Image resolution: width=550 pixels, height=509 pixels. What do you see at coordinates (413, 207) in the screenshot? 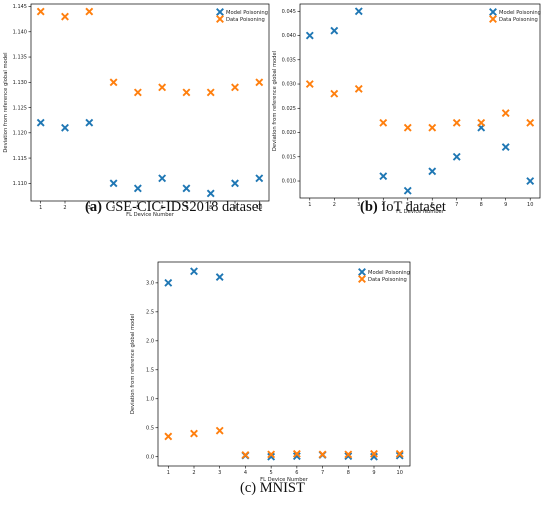
I see `caption-b-text: IoT dataset` at bounding box center [413, 207].